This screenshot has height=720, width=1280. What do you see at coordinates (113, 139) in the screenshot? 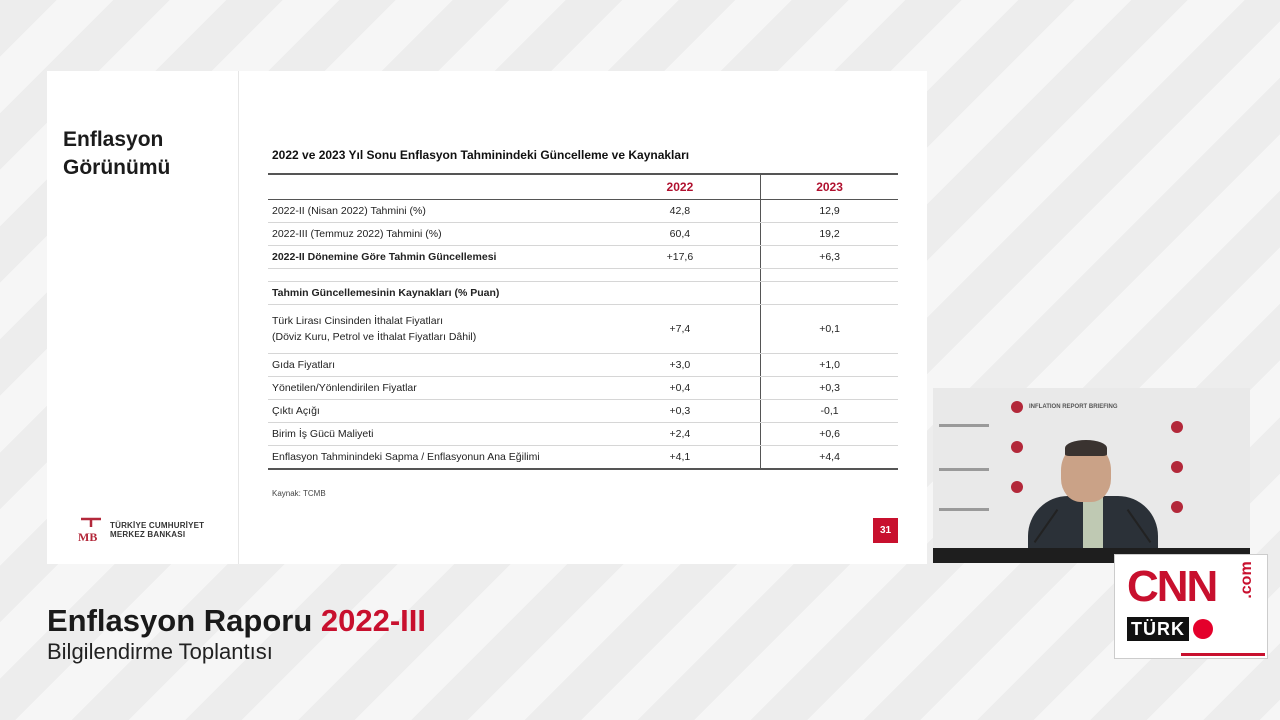
I see `slide-heading-line1: Enflasyon` at bounding box center [113, 139].